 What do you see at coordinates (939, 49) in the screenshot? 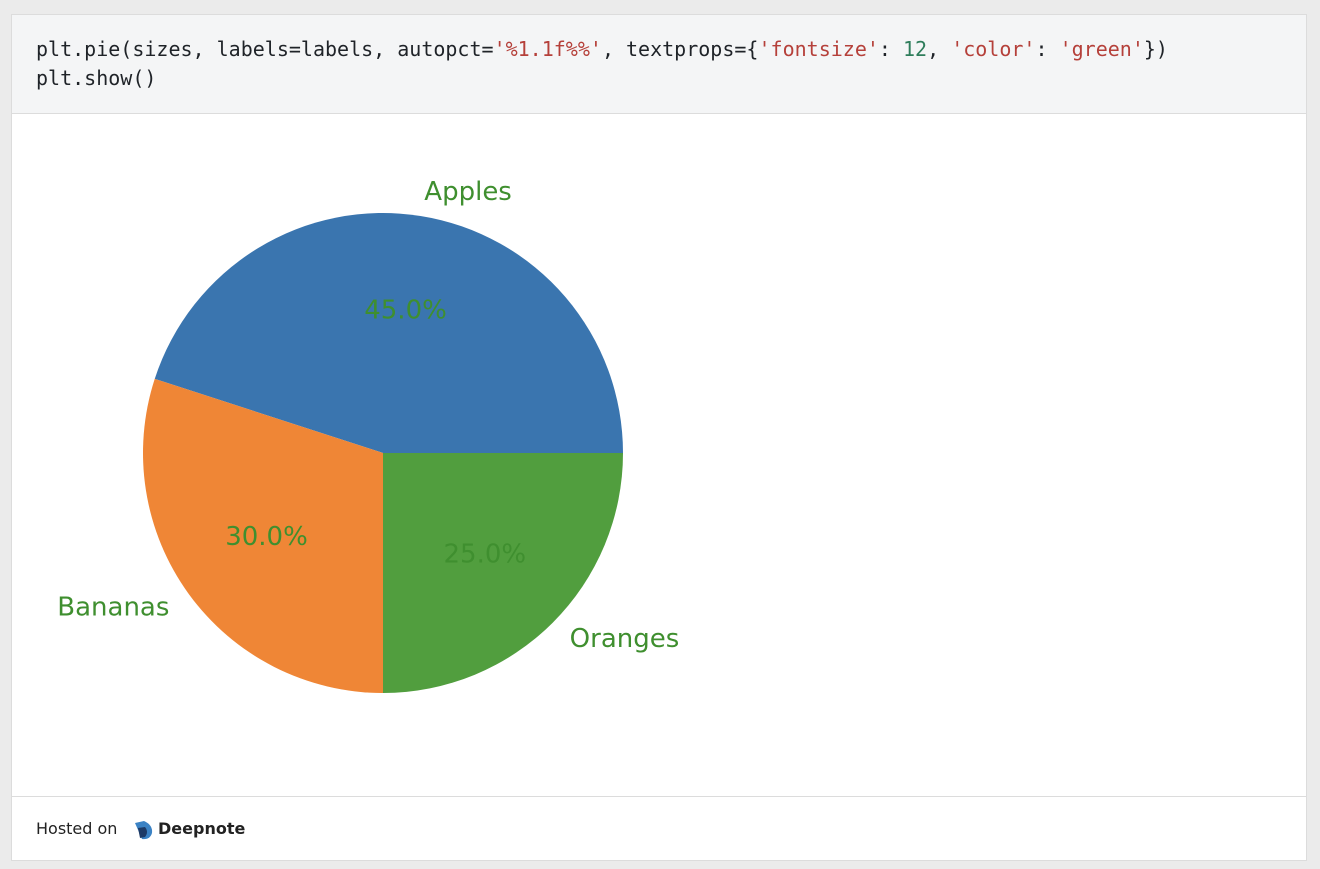
I see `code-token: ,` at bounding box center [939, 49].